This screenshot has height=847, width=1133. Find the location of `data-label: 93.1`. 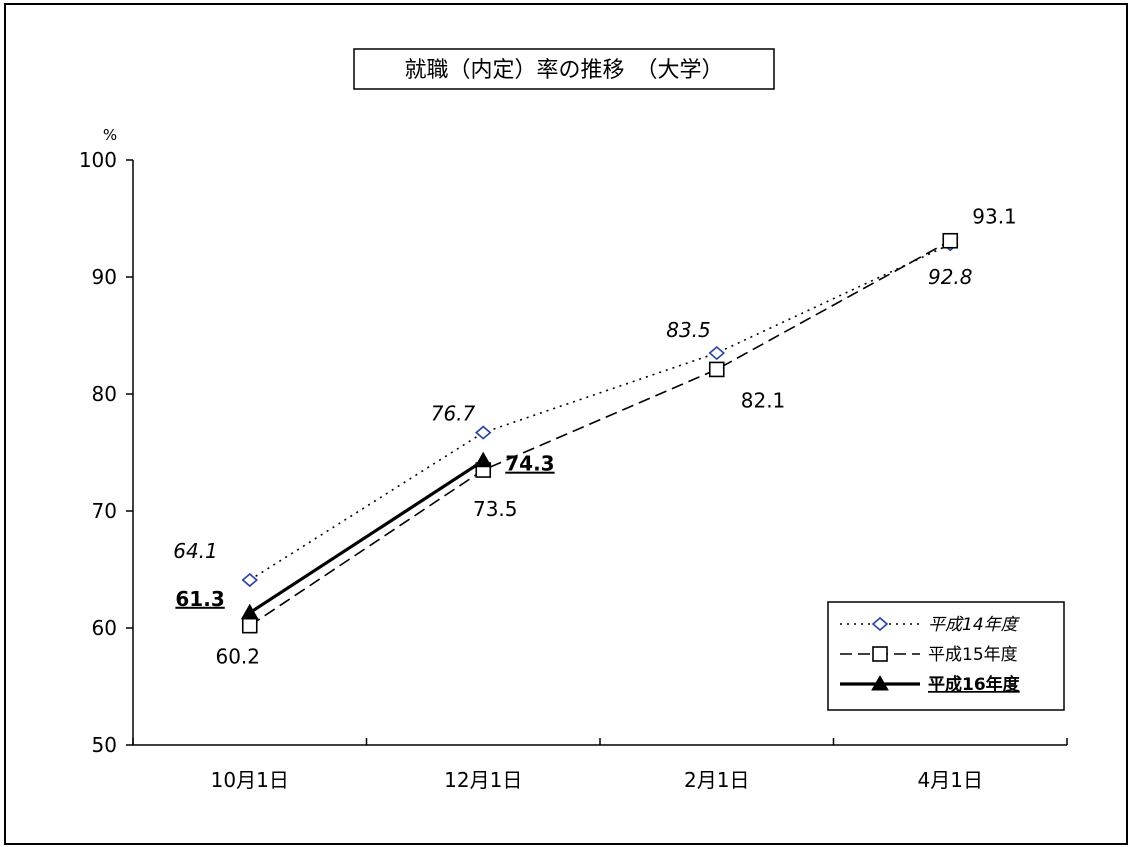

data-label: 93.1 is located at coordinates (994, 217).